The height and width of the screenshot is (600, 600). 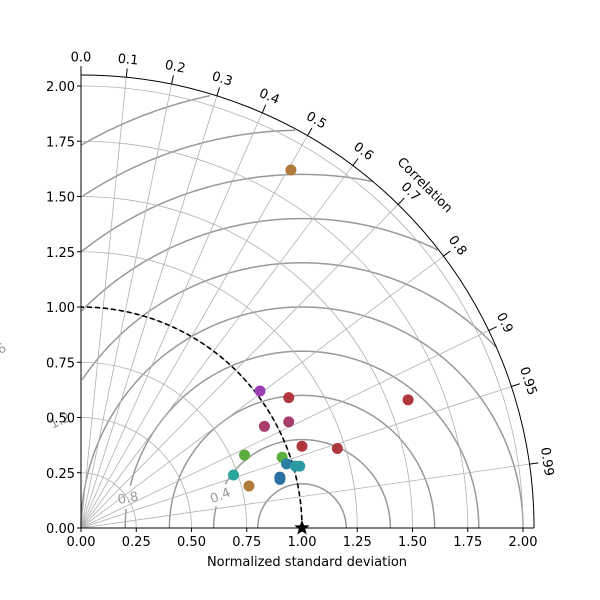 I want to click on x-axis-label: Normalized standard deviation, so click(x=307, y=562).